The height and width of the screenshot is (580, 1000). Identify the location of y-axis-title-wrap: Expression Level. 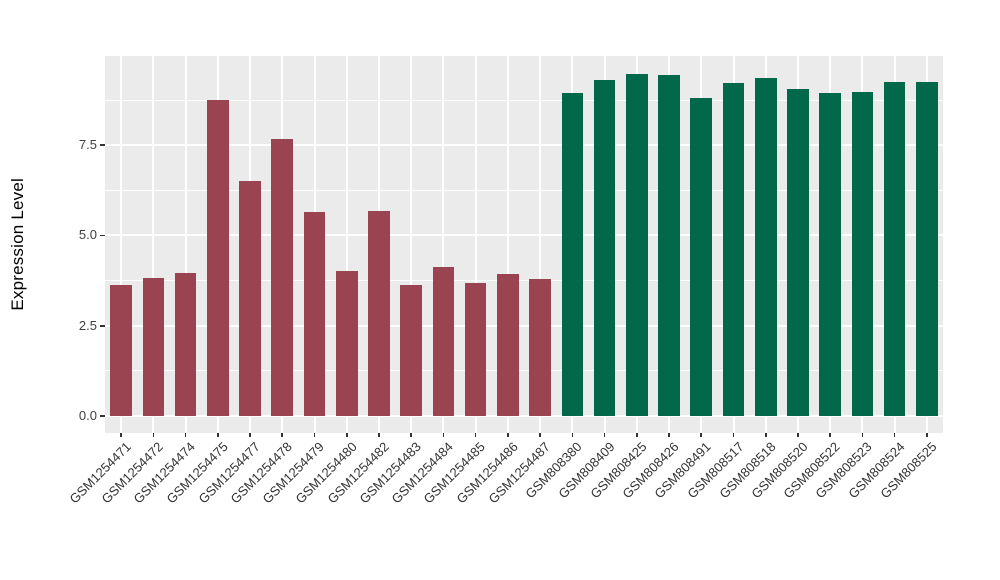
(18, 244).